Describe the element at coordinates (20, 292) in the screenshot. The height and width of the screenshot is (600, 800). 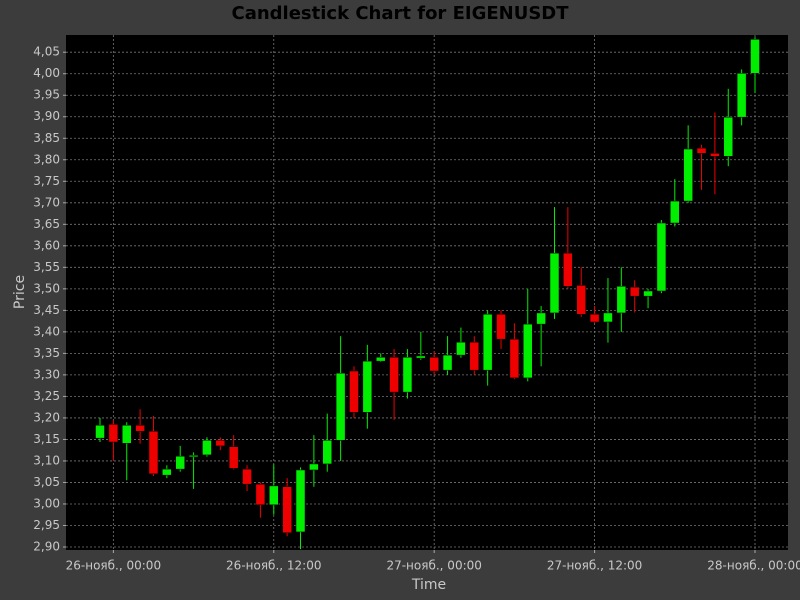
I see `y-axis-label: Price` at that location.